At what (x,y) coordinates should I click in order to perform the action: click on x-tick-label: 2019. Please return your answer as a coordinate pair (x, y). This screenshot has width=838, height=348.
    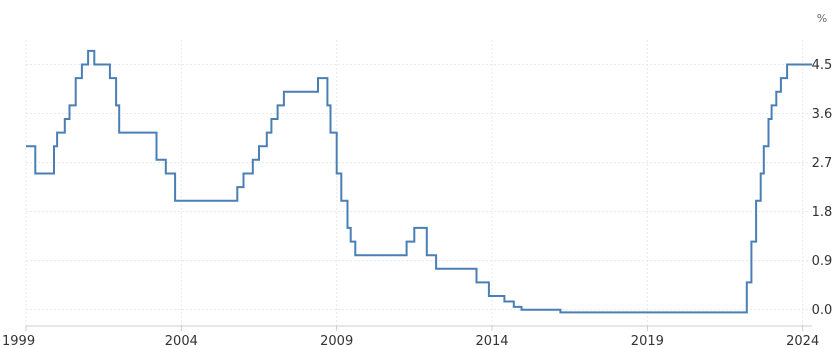
    Looking at the image, I should click on (647, 341).